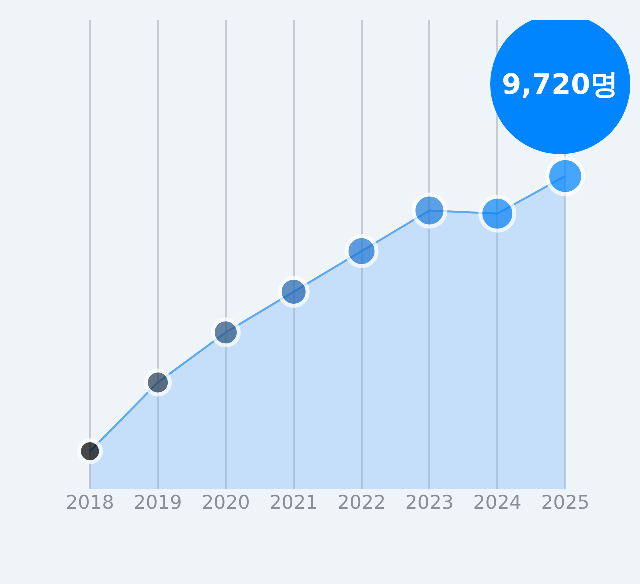 The image size is (640, 584). What do you see at coordinates (362, 503) in the screenshot?
I see `x-tick-label: 2022` at bounding box center [362, 503].